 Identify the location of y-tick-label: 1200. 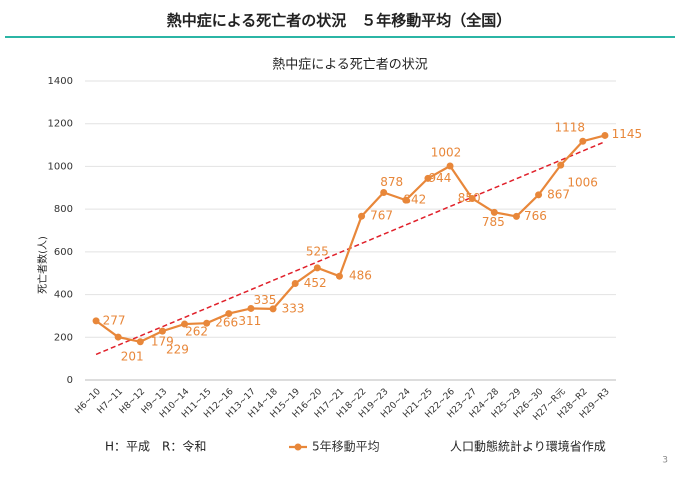
(60, 124).